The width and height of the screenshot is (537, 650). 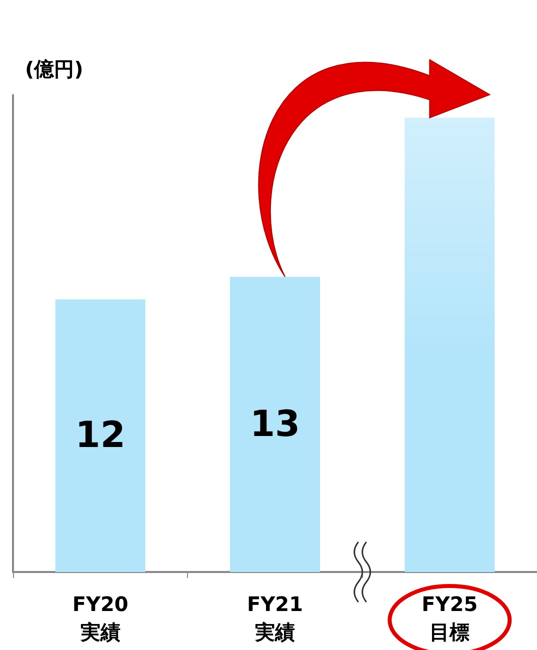 What do you see at coordinates (275, 424) in the screenshot?
I see `data-label: 13` at bounding box center [275, 424].